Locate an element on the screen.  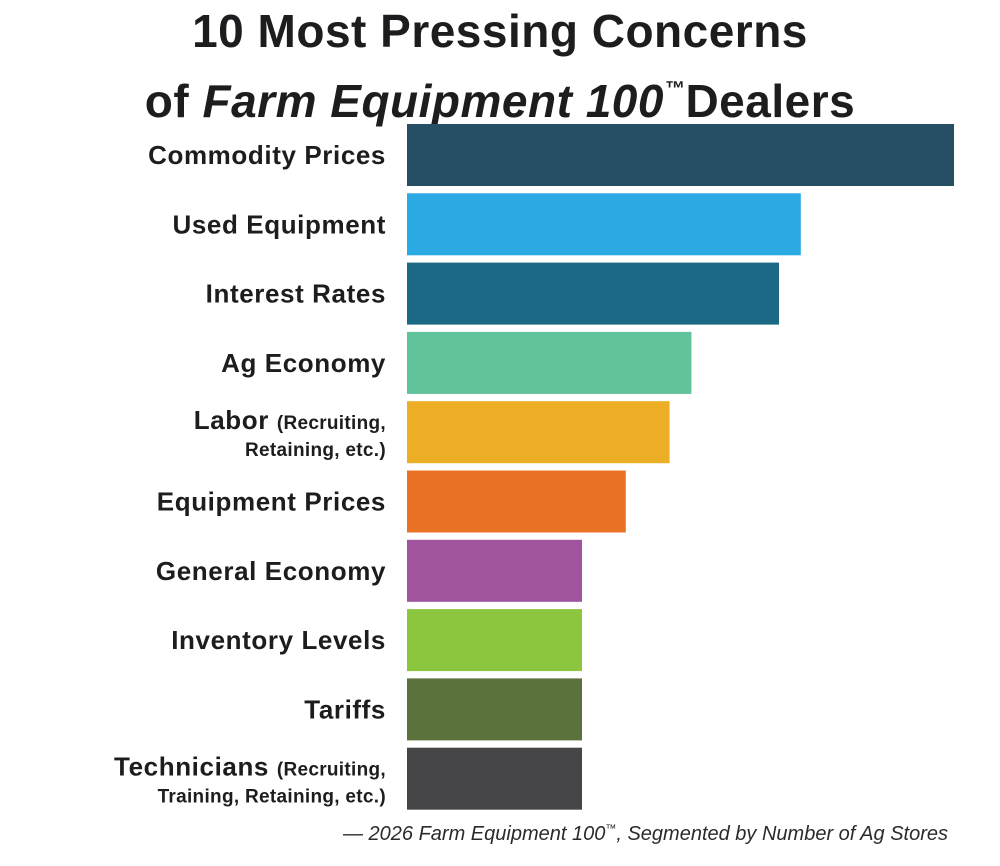
bar-used-equipment is located at coordinates (604, 224).